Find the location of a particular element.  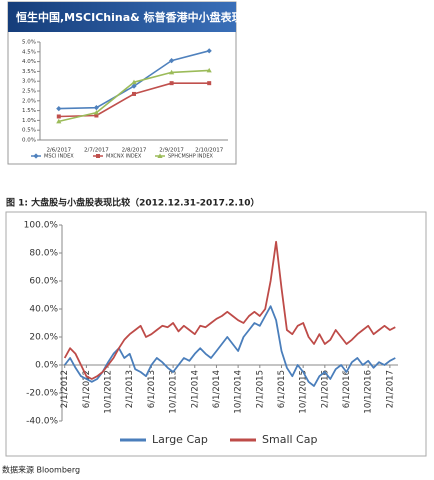

legend-label: Small Cap is located at coordinates (289, 439).